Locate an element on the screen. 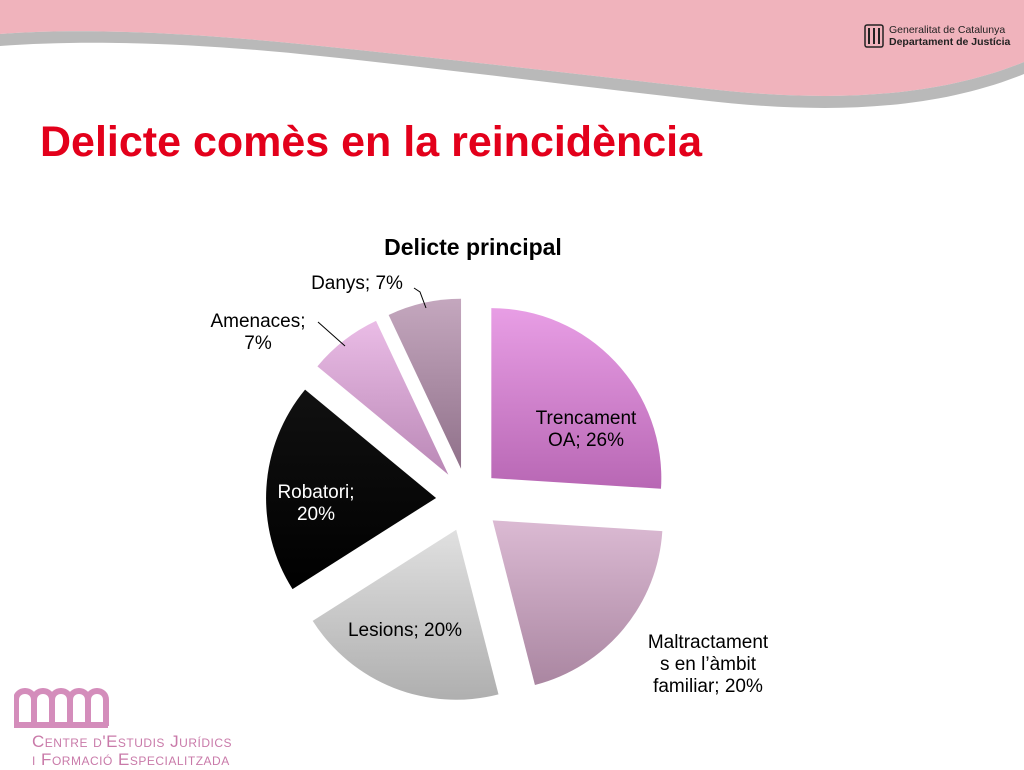 This screenshot has height=770, width=1024. data-label-danys: Danys; 7% is located at coordinates (357, 283).